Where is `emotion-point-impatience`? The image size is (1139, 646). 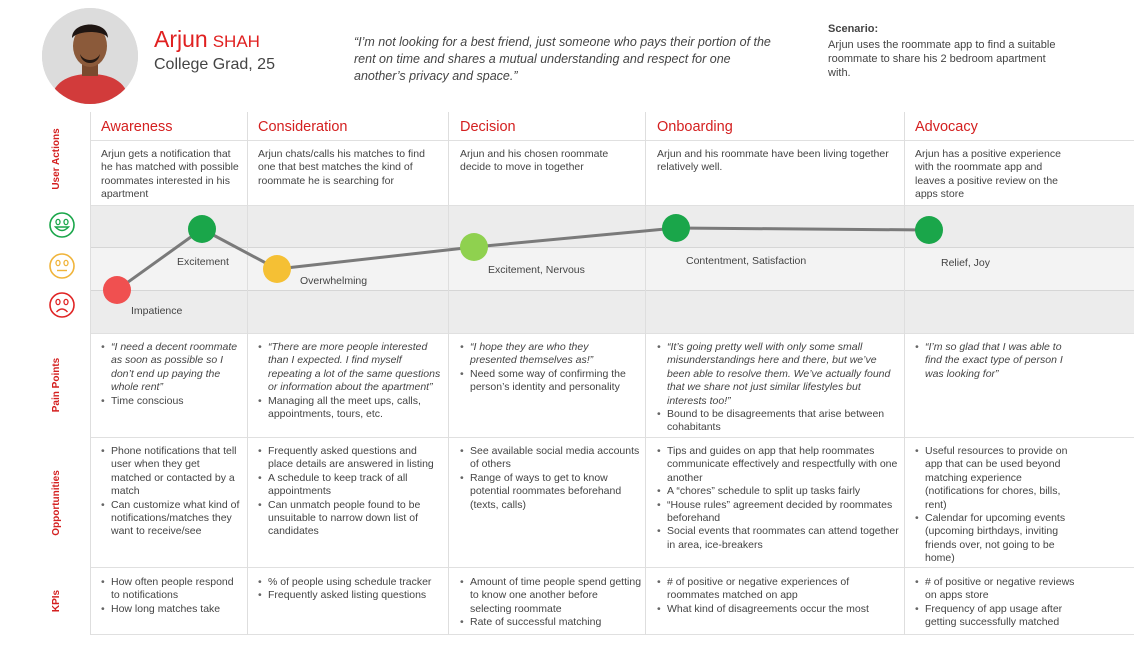 emotion-point-impatience is located at coordinates (117, 290).